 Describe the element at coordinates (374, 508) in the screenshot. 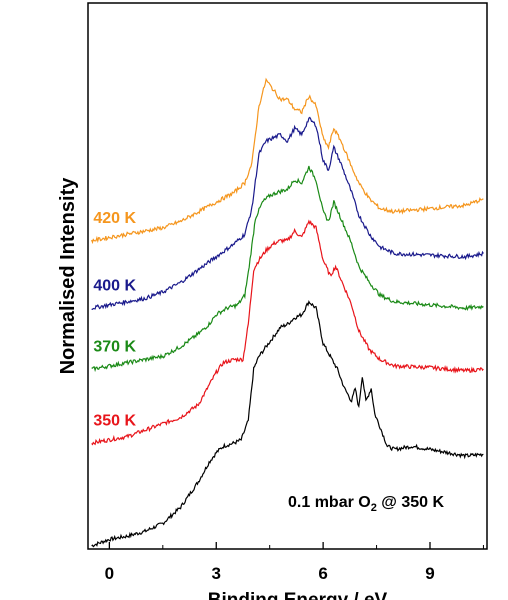

I see `annotation-subscript: 2` at that location.